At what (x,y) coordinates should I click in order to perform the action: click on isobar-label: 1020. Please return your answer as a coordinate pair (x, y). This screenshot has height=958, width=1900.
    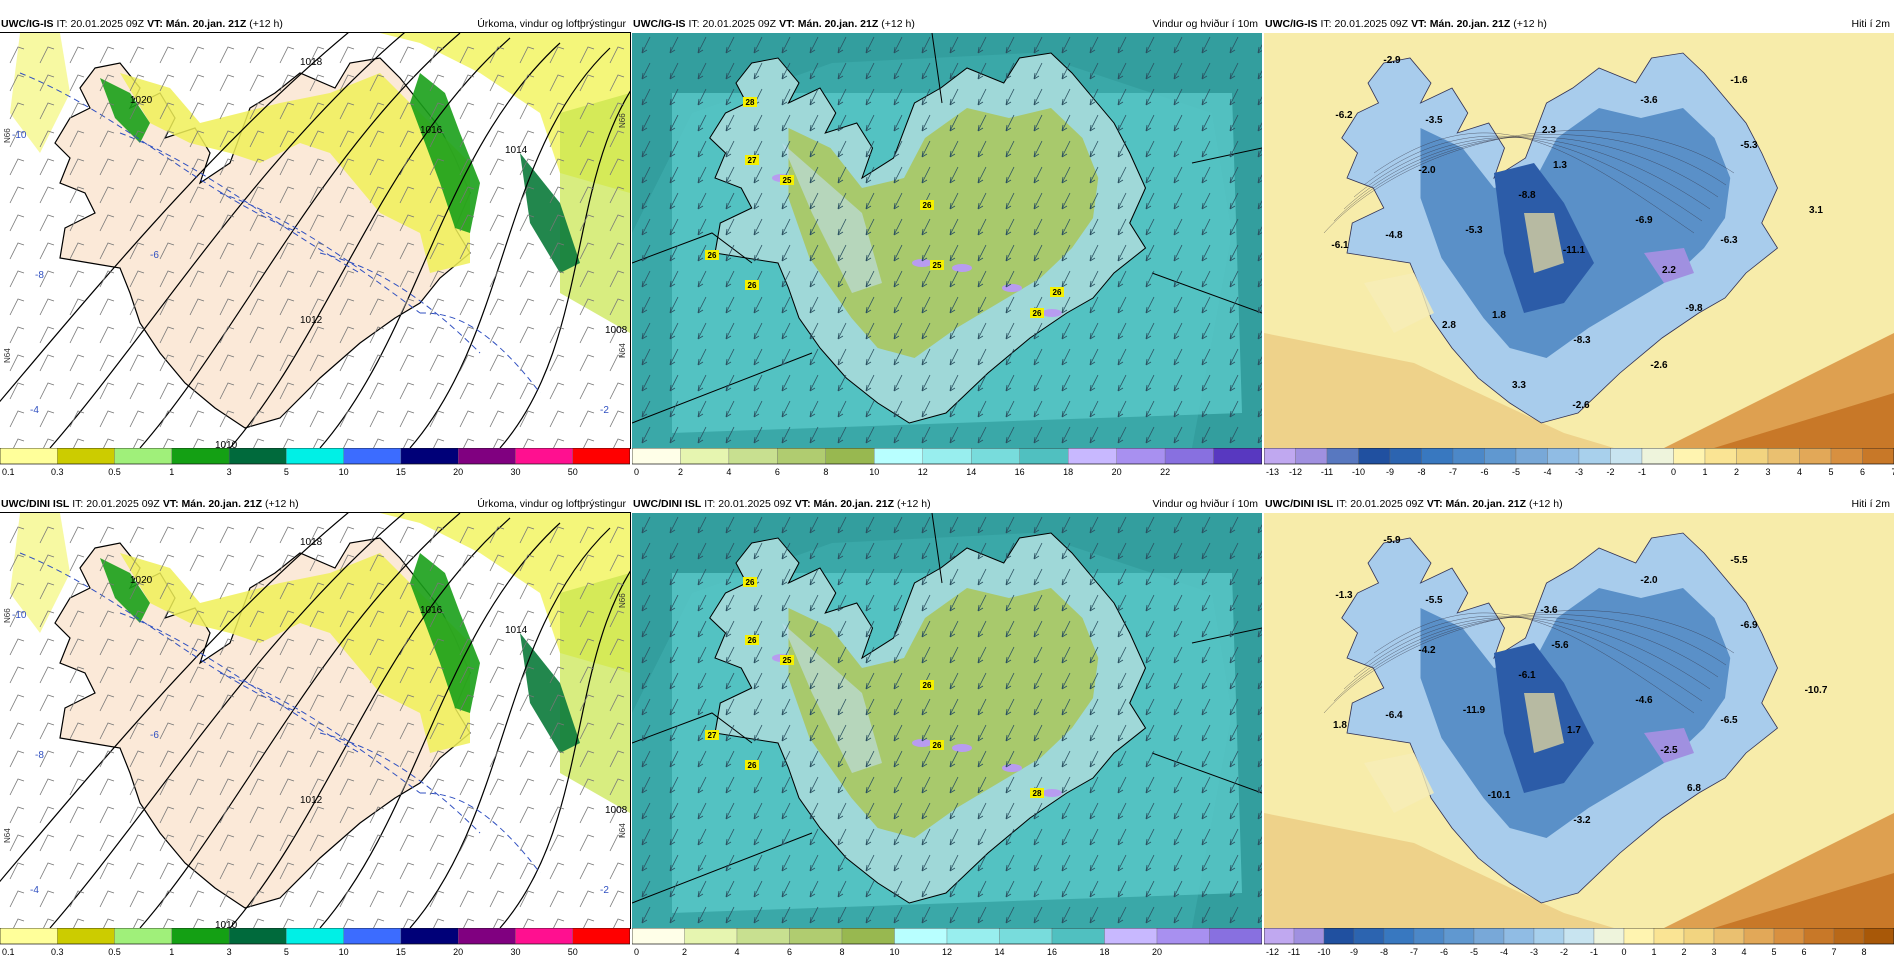
    Looking at the image, I should click on (141, 580).